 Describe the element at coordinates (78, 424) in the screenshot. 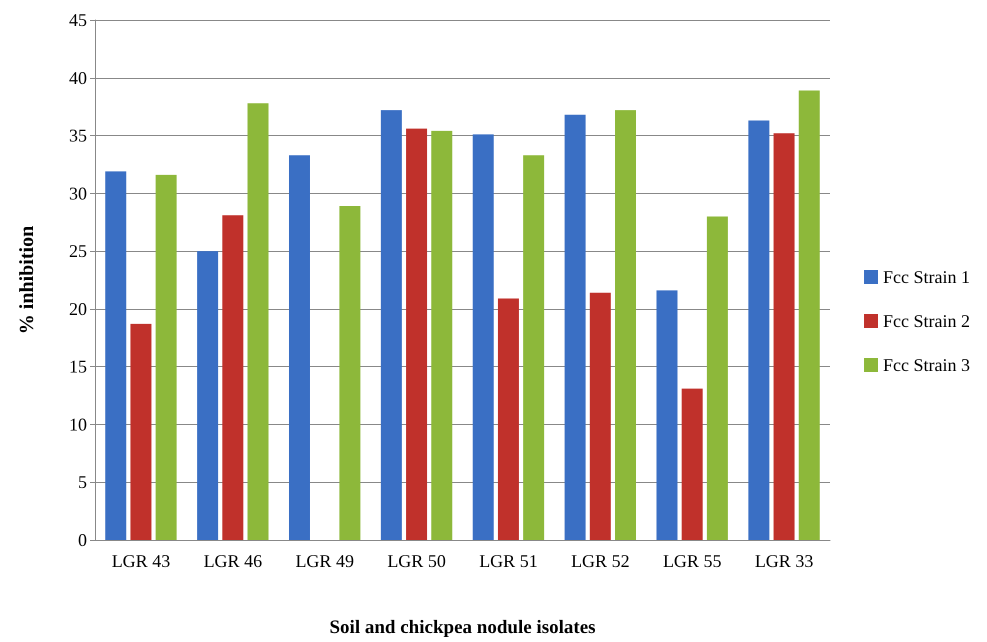

I see `y-tick-label: 10` at that location.